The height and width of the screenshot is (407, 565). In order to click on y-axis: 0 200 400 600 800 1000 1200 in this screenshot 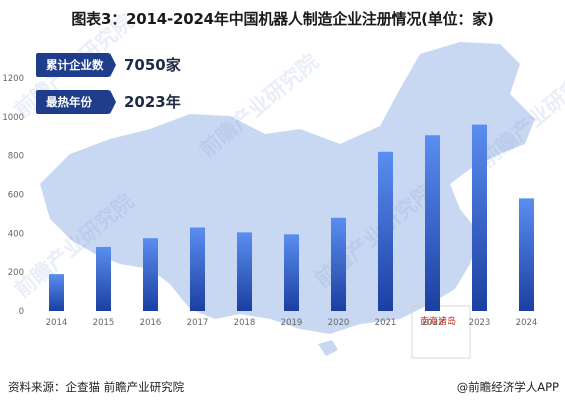, I will do `click(13, 195)`.